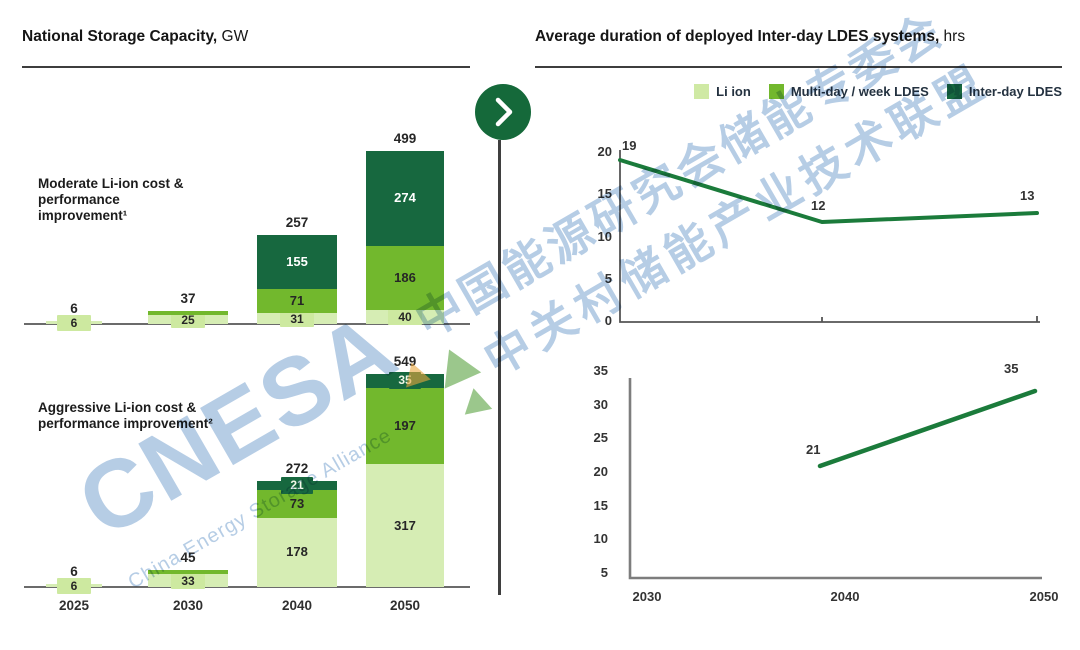  Describe the element at coordinates (952, 36) in the screenshot. I see `right-title-unit: hrs` at that location.